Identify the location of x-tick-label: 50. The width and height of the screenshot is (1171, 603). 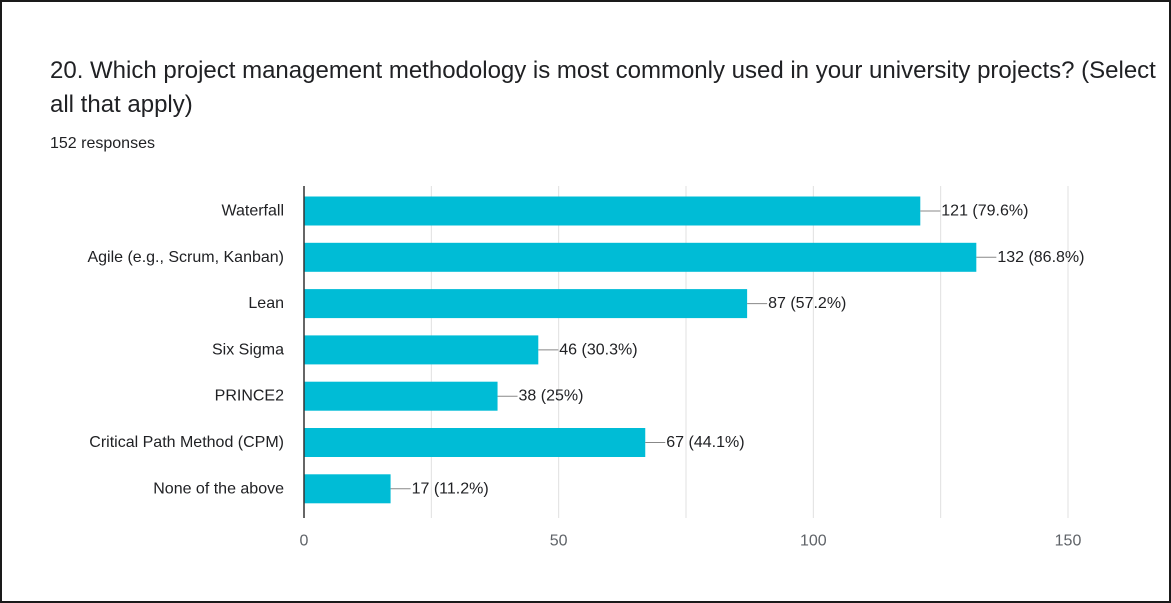
(559, 541).